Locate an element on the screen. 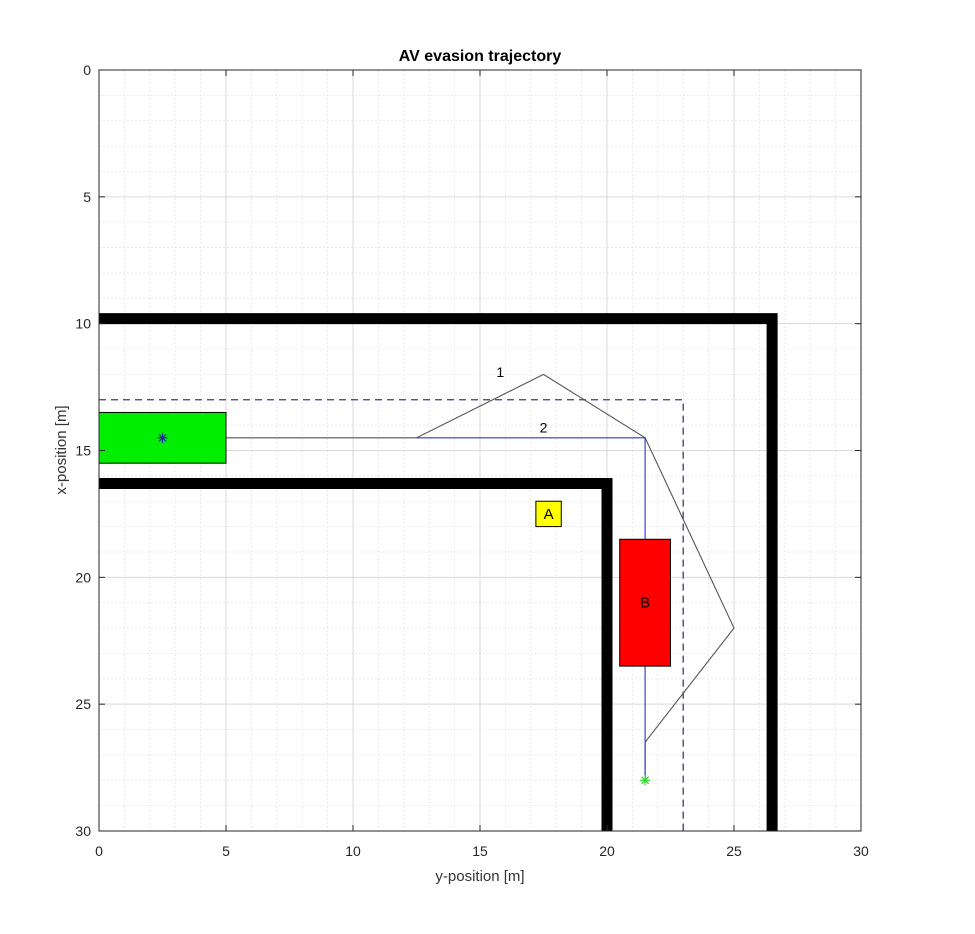  y-tick-label: 15 is located at coordinates (83, 451).